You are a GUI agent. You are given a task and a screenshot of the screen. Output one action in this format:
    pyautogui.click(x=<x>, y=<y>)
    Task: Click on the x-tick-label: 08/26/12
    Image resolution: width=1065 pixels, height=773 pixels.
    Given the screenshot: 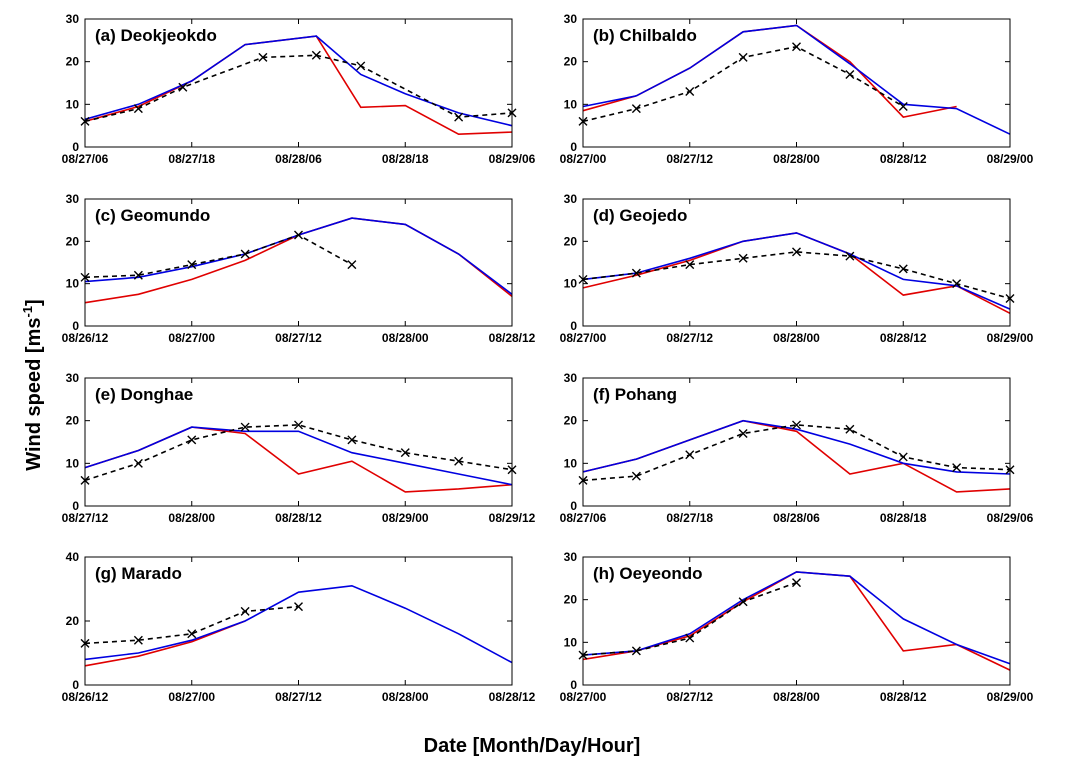 What is the action you would take?
    pyautogui.click(x=85, y=338)
    